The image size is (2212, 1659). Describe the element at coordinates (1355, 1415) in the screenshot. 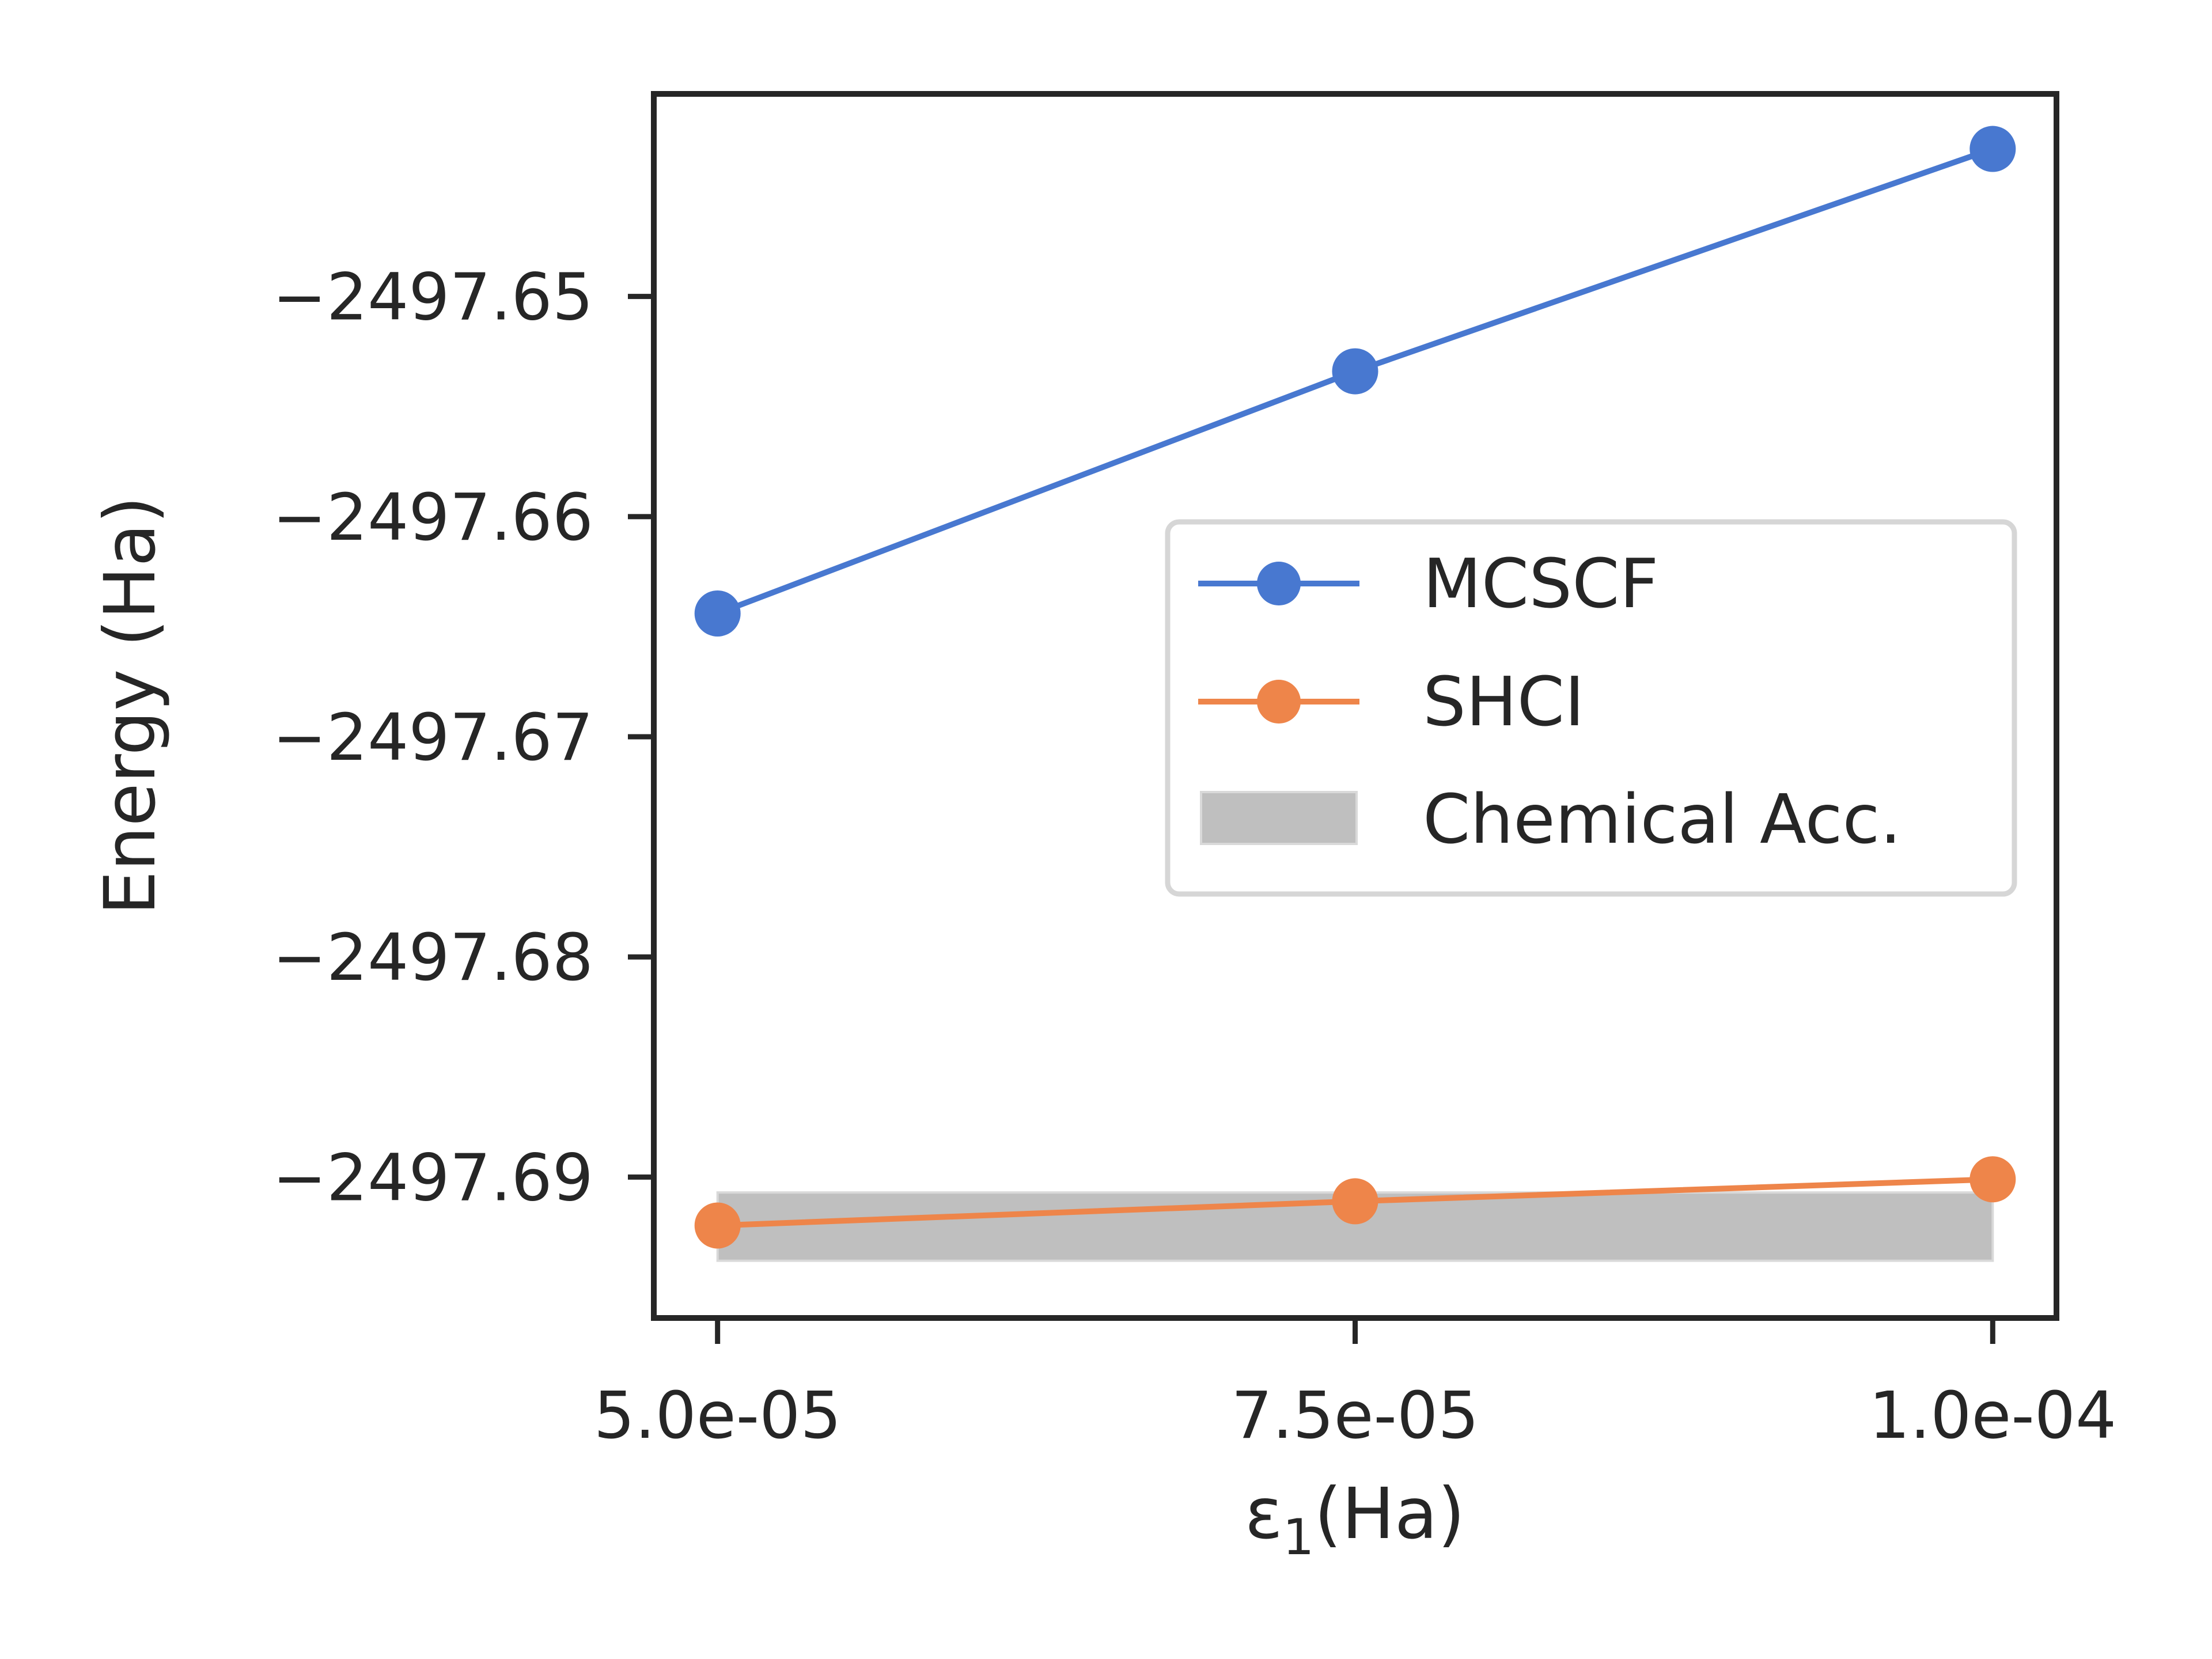

I see `x-tick-label: 7.5e-05` at that location.